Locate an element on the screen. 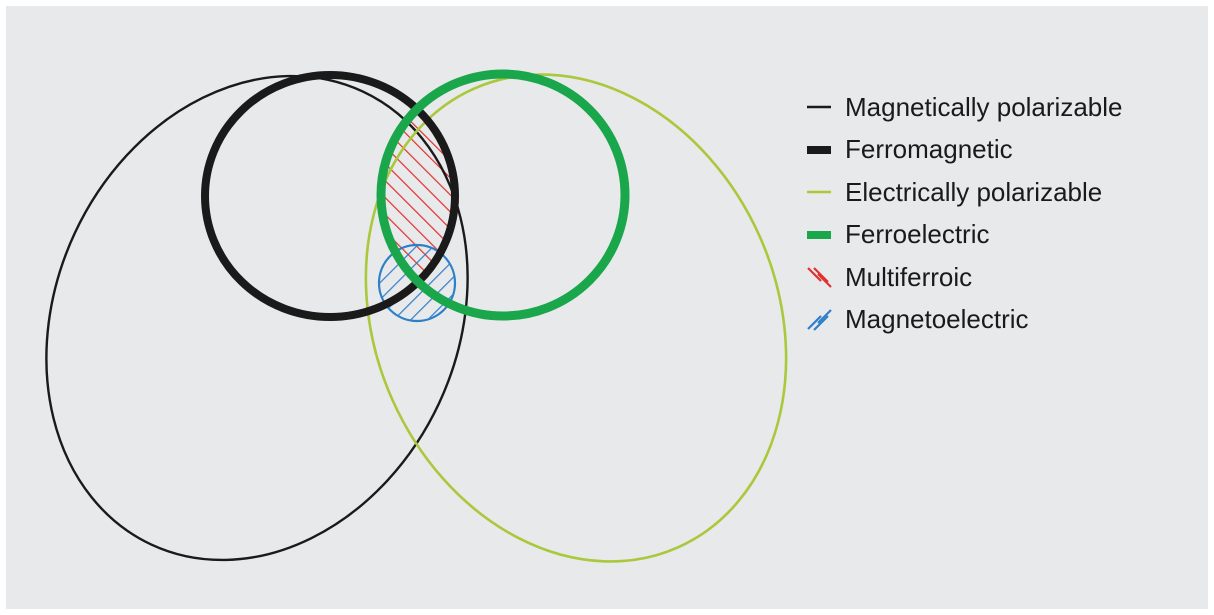 This screenshot has width=1214, height=615. ferromagnetic-circle is located at coordinates (330, 196).